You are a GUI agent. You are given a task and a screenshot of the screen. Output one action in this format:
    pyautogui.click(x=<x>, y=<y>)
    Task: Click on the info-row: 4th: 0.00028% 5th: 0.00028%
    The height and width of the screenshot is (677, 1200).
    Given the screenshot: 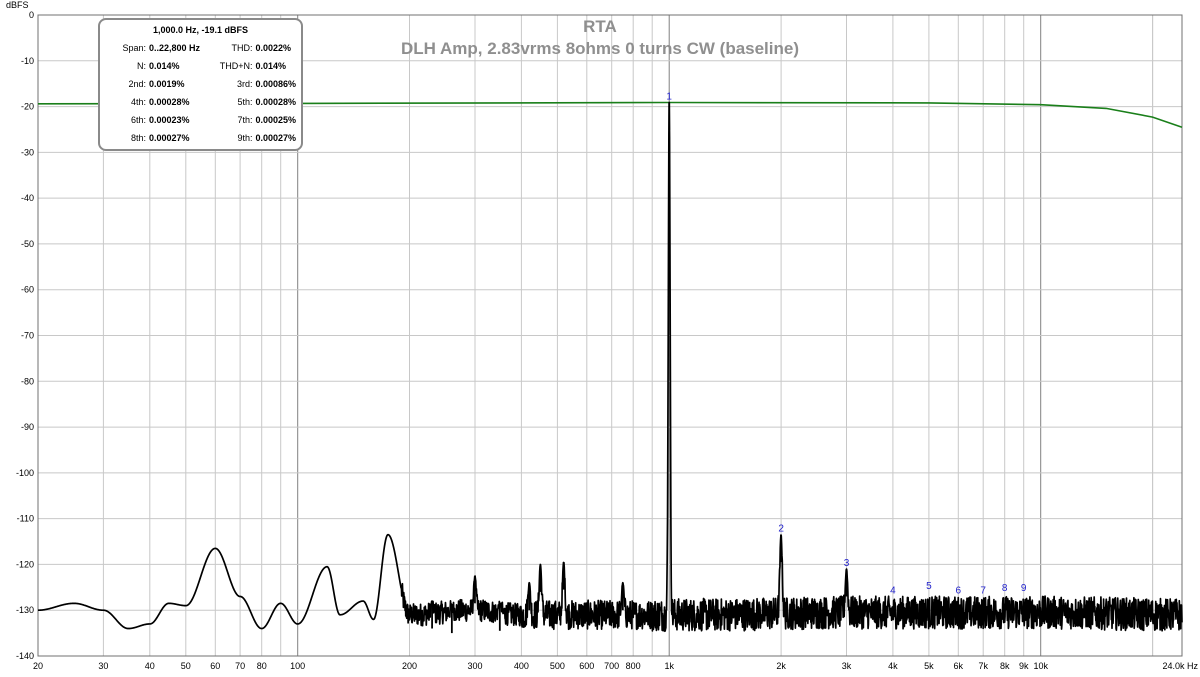 What is the action you would take?
    pyautogui.click(x=200, y=102)
    